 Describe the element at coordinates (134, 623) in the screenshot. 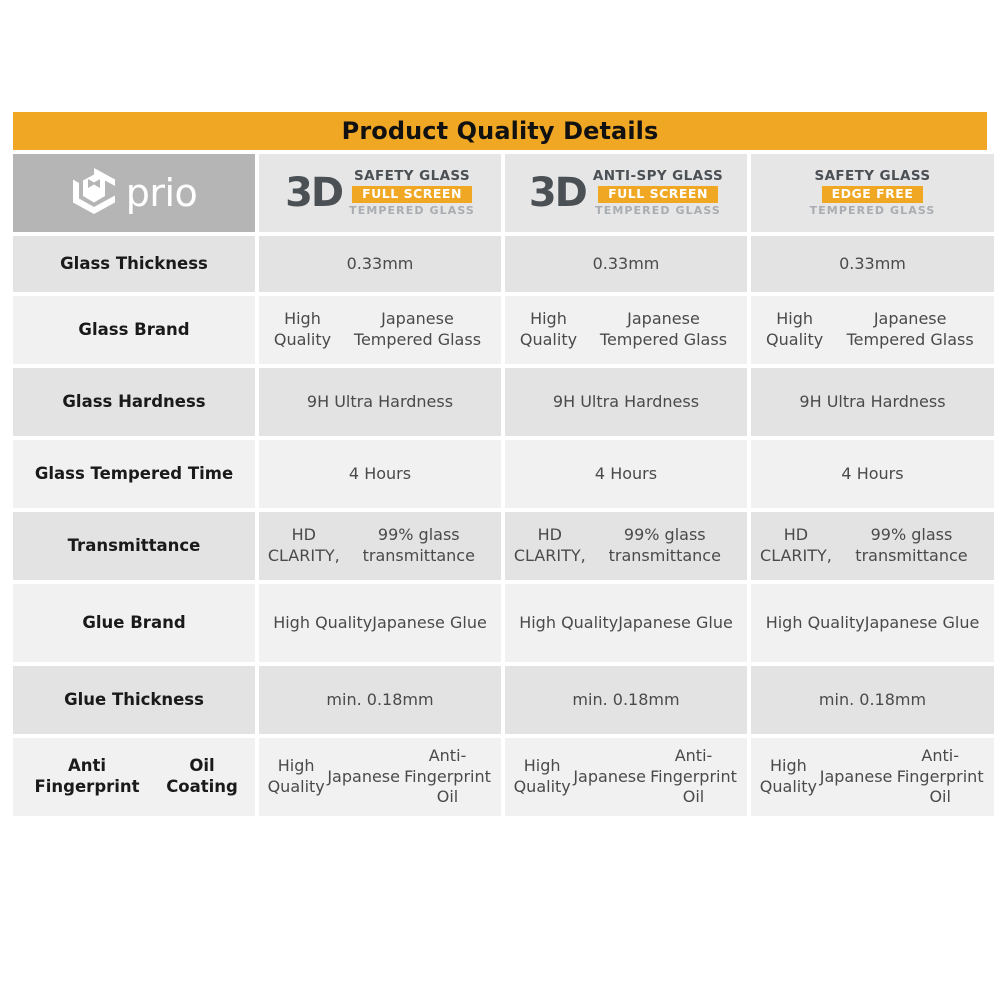

I see `feature-label-cell: Glue Brand` at that location.